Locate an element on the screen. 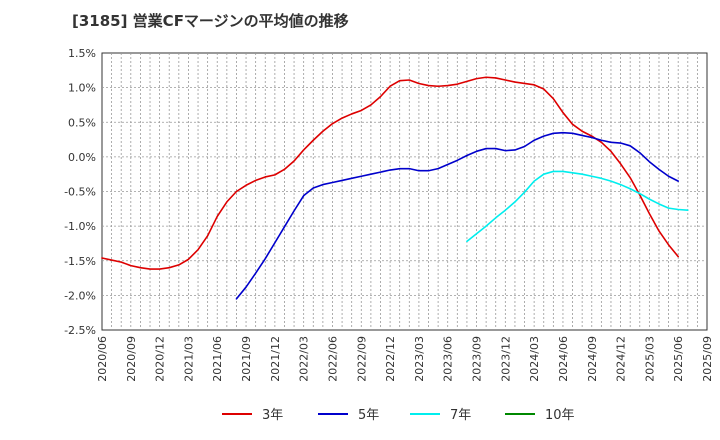 The width and height of the screenshot is (720, 440). x-tick-label: 2024/09 is located at coordinates (592, 359).